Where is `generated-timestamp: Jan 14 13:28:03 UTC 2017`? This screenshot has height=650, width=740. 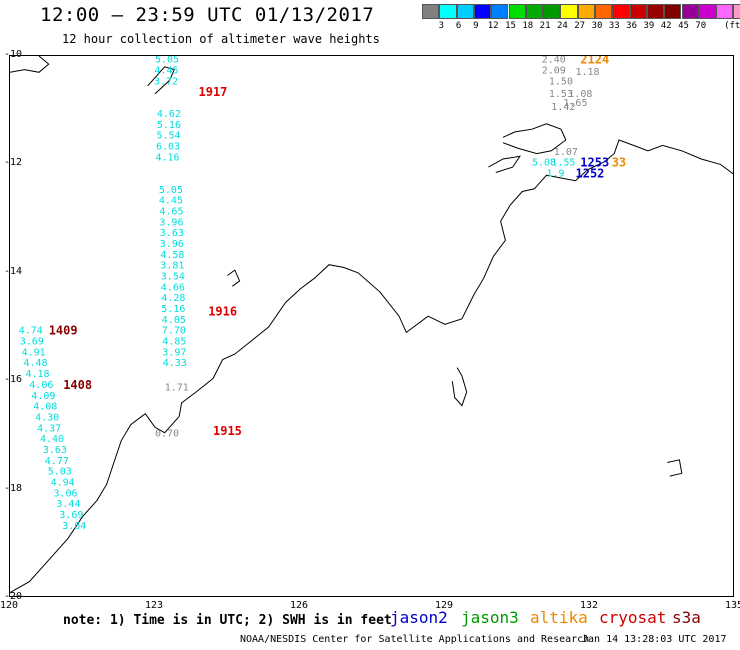
generated-timestamp: Jan 14 13:28:03 UTC 2017 is located at coordinates (654, 639).